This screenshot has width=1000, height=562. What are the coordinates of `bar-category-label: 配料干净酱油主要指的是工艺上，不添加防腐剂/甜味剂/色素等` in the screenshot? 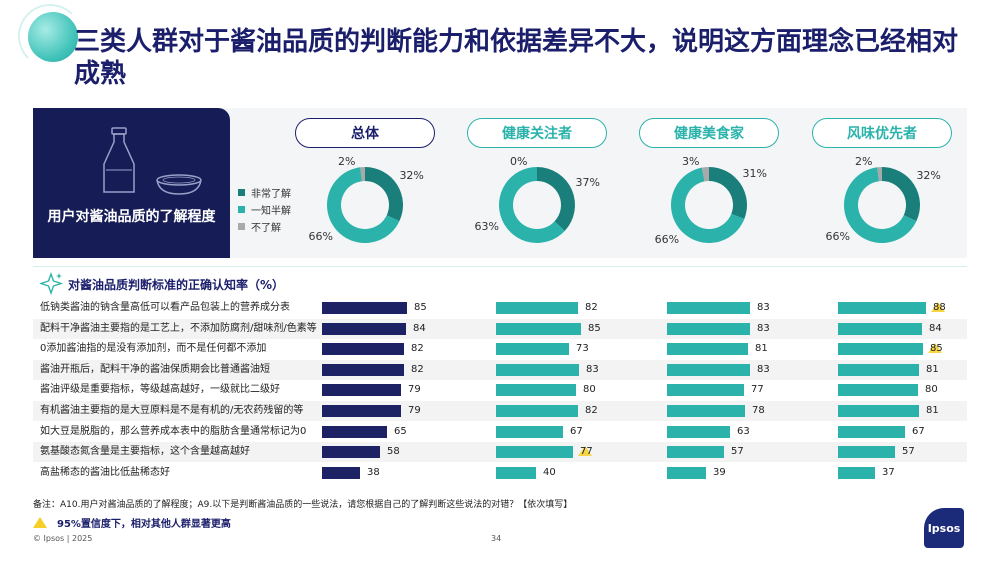 It's located at (178, 328).